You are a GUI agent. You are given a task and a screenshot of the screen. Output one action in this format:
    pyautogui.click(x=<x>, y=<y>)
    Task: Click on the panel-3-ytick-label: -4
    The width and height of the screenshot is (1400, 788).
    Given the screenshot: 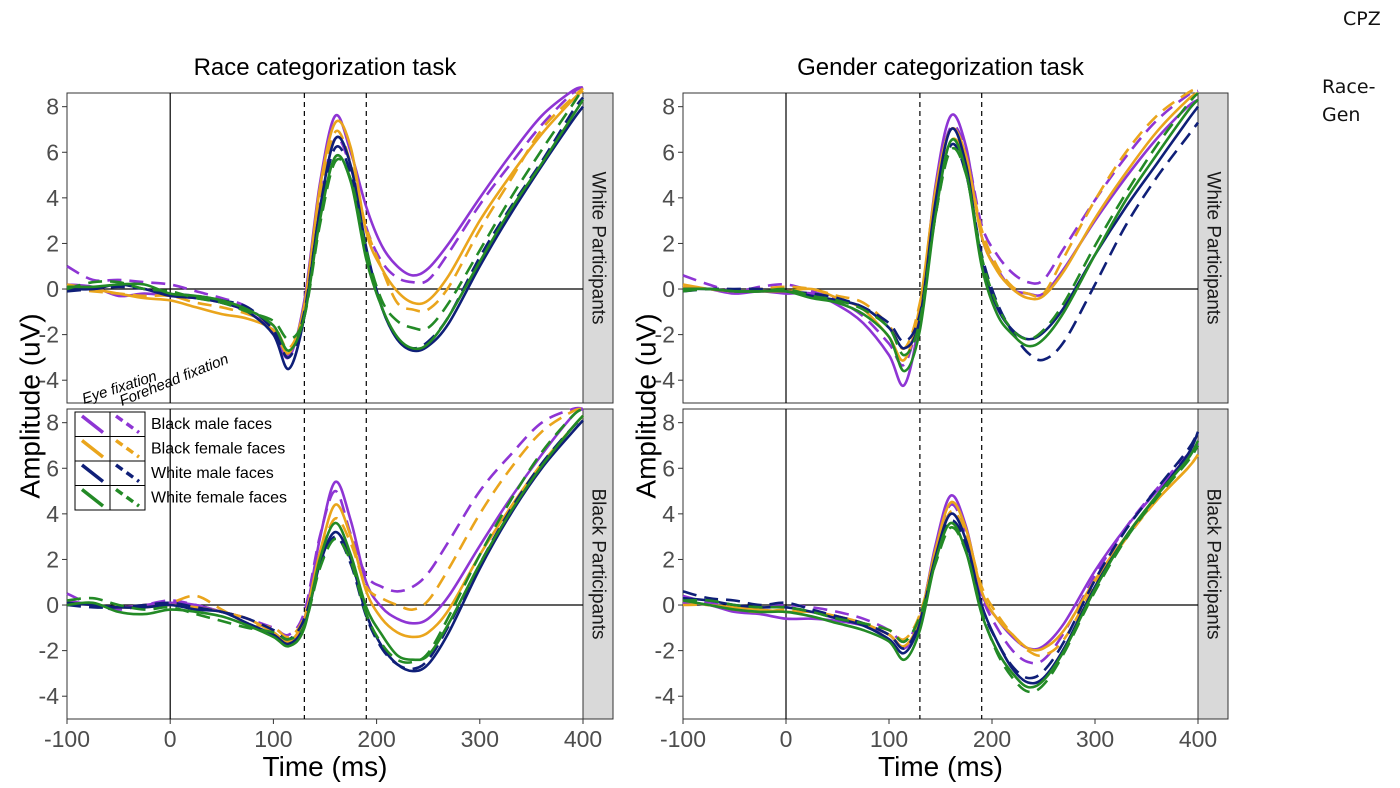 What is the action you would take?
    pyautogui.click(x=665, y=380)
    